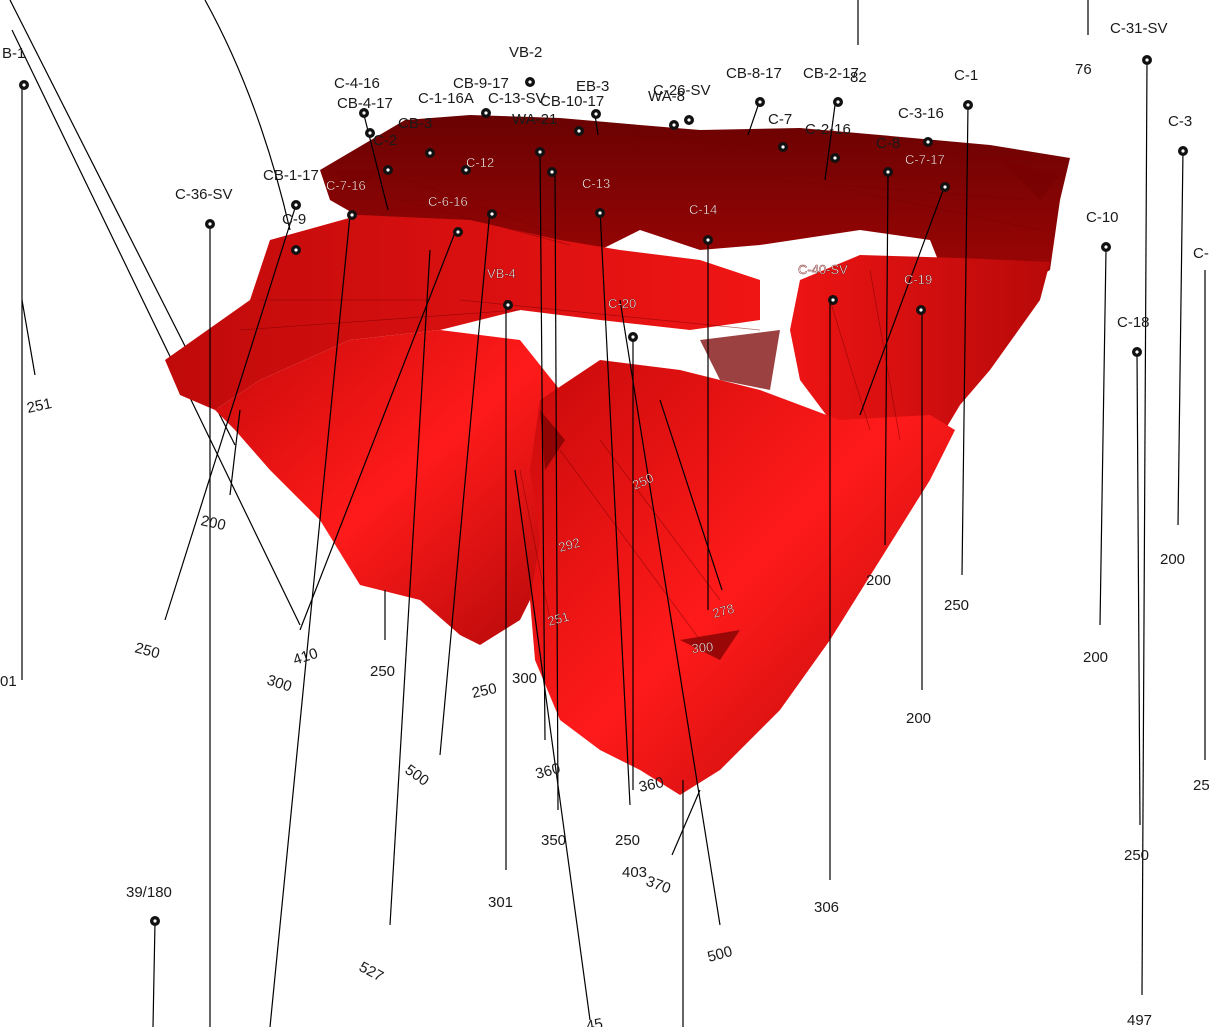 Image resolution: width=1209 pixels, height=1027 pixels. I want to click on hole-label: C-9, so click(294, 219).